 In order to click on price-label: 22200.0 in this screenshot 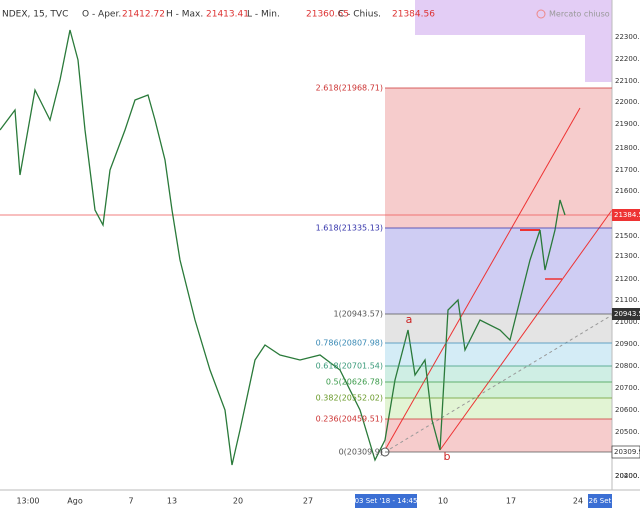, I will do `click(627, 59)`.